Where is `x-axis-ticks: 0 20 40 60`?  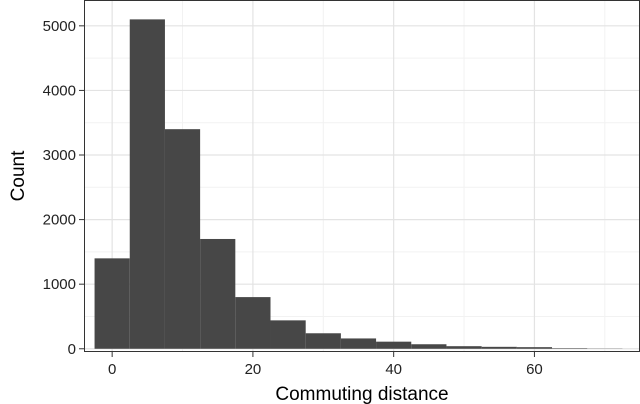
x-axis-ticks: 0 20 40 60 is located at coordinates (325, 365).